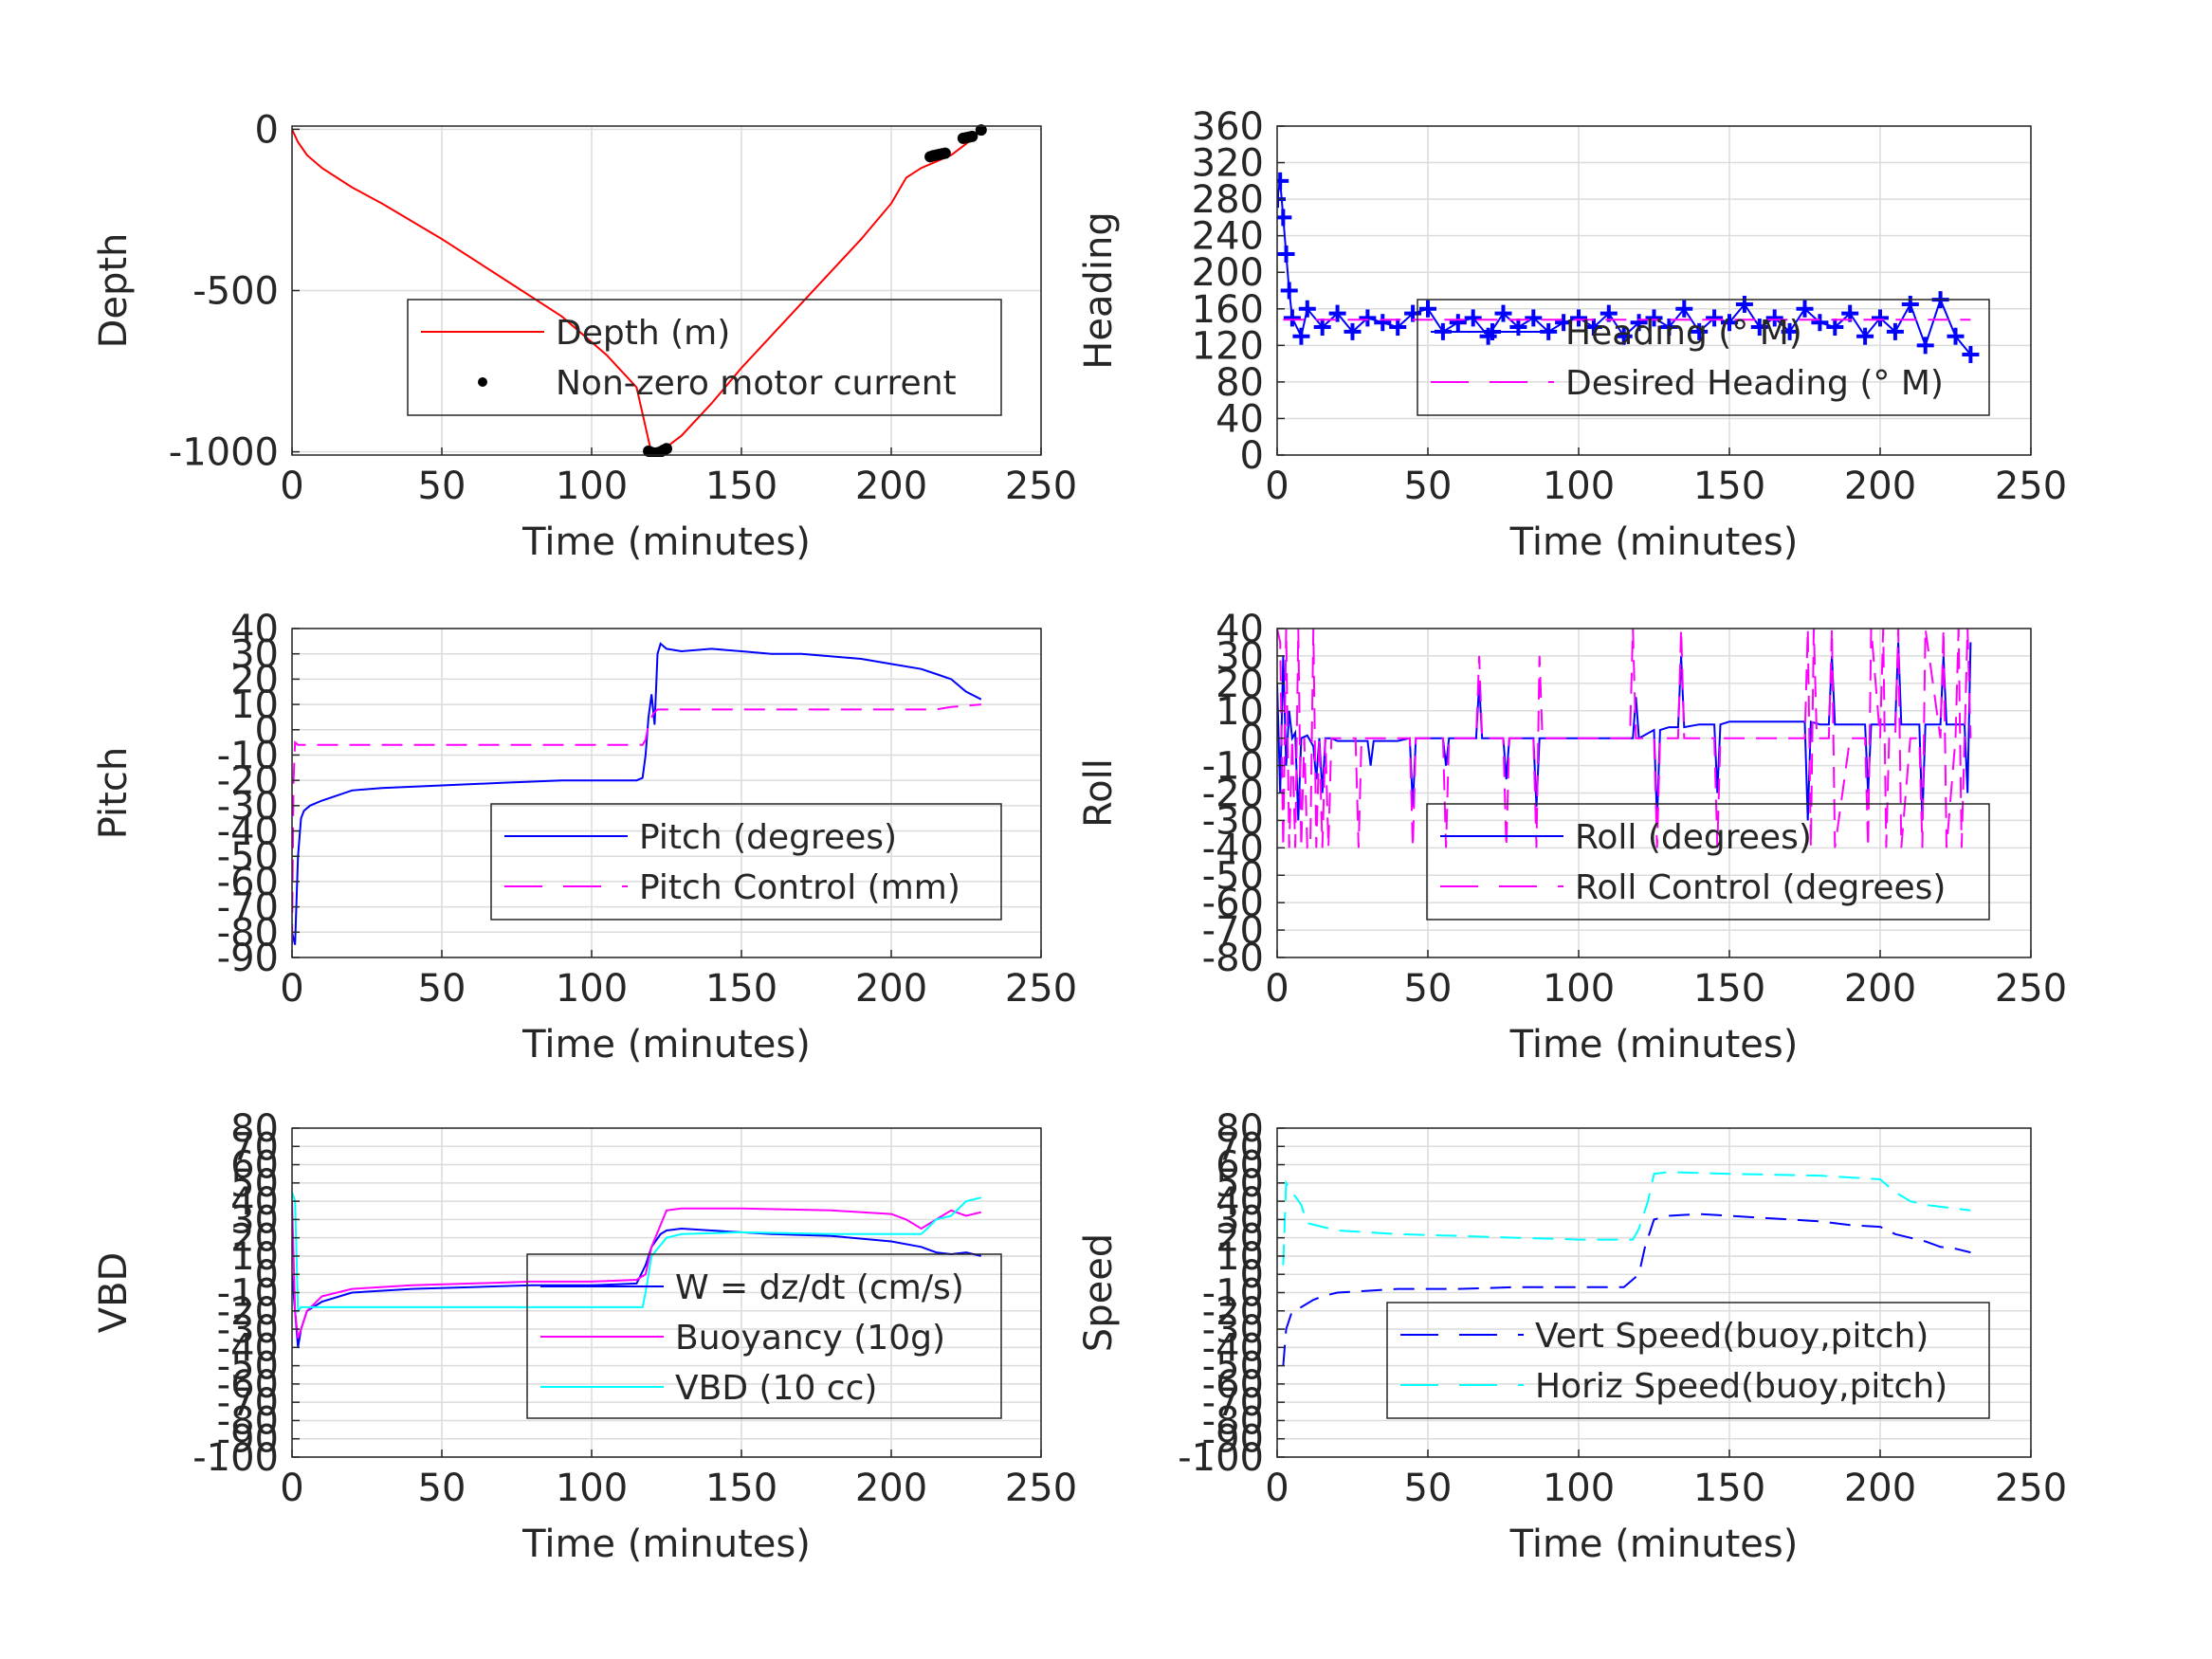  I want to click on legend: Depth (m) Non-zero motor current, so click(704, 357).